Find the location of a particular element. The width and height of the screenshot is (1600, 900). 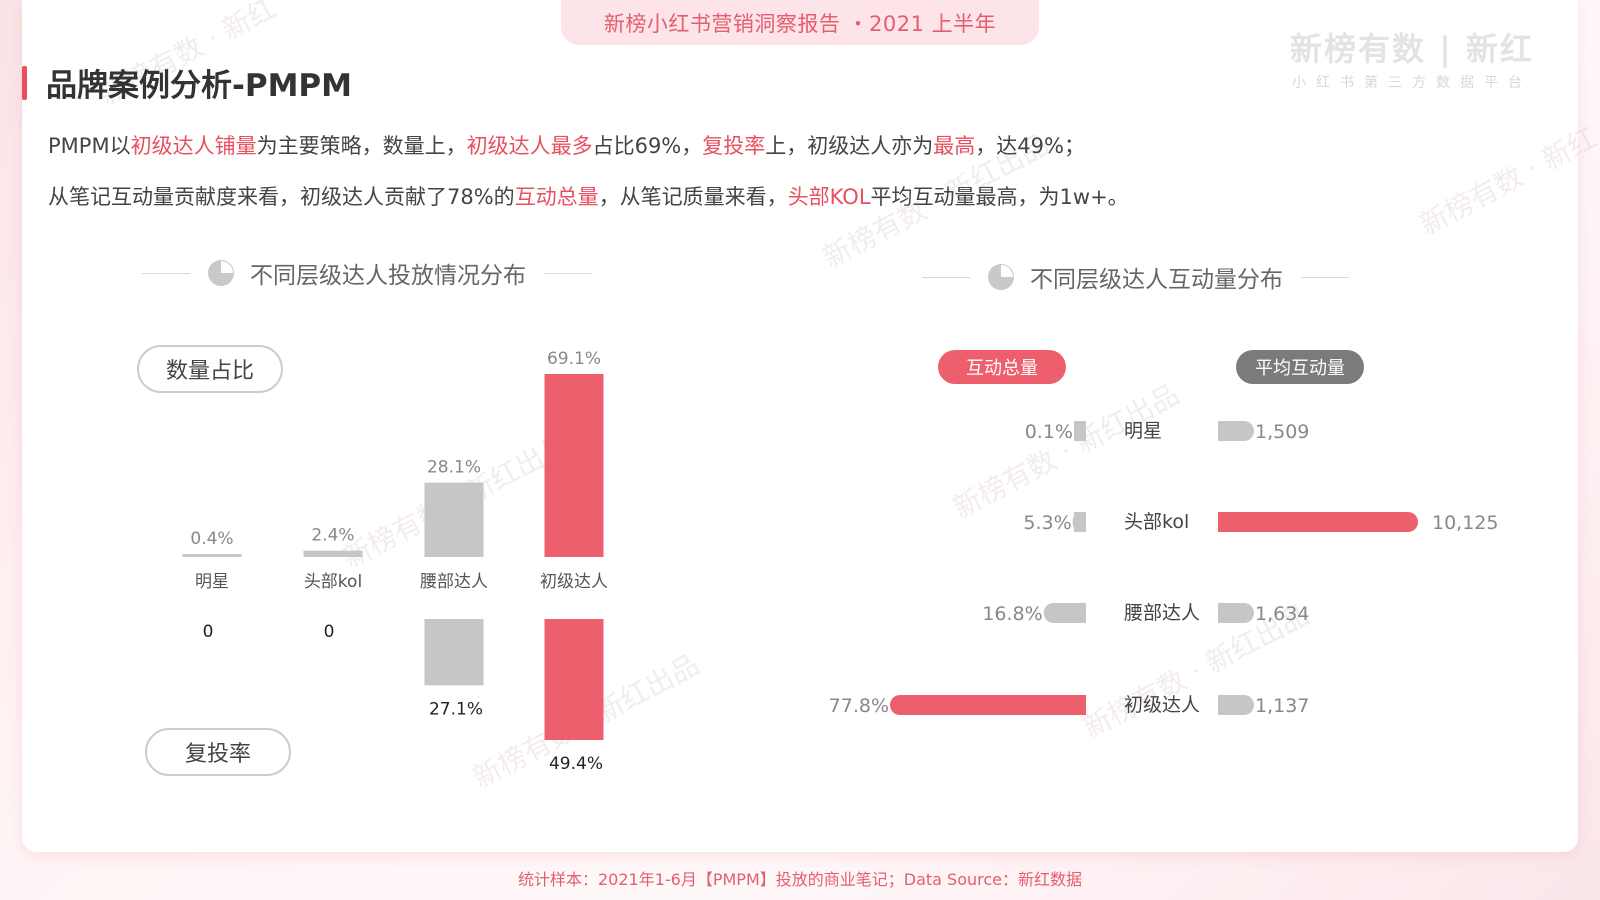

report-title: 新榜小红书营销洞察报告 ・2021 上半年 is located at coordinates (800, 23).